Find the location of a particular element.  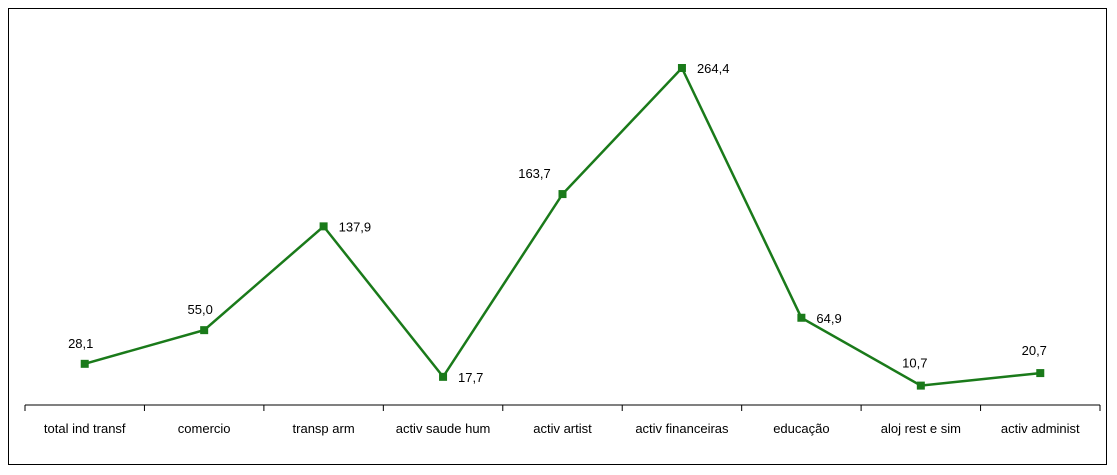

x-tick-label: activ financeiras is located at coordinates (682, 428).